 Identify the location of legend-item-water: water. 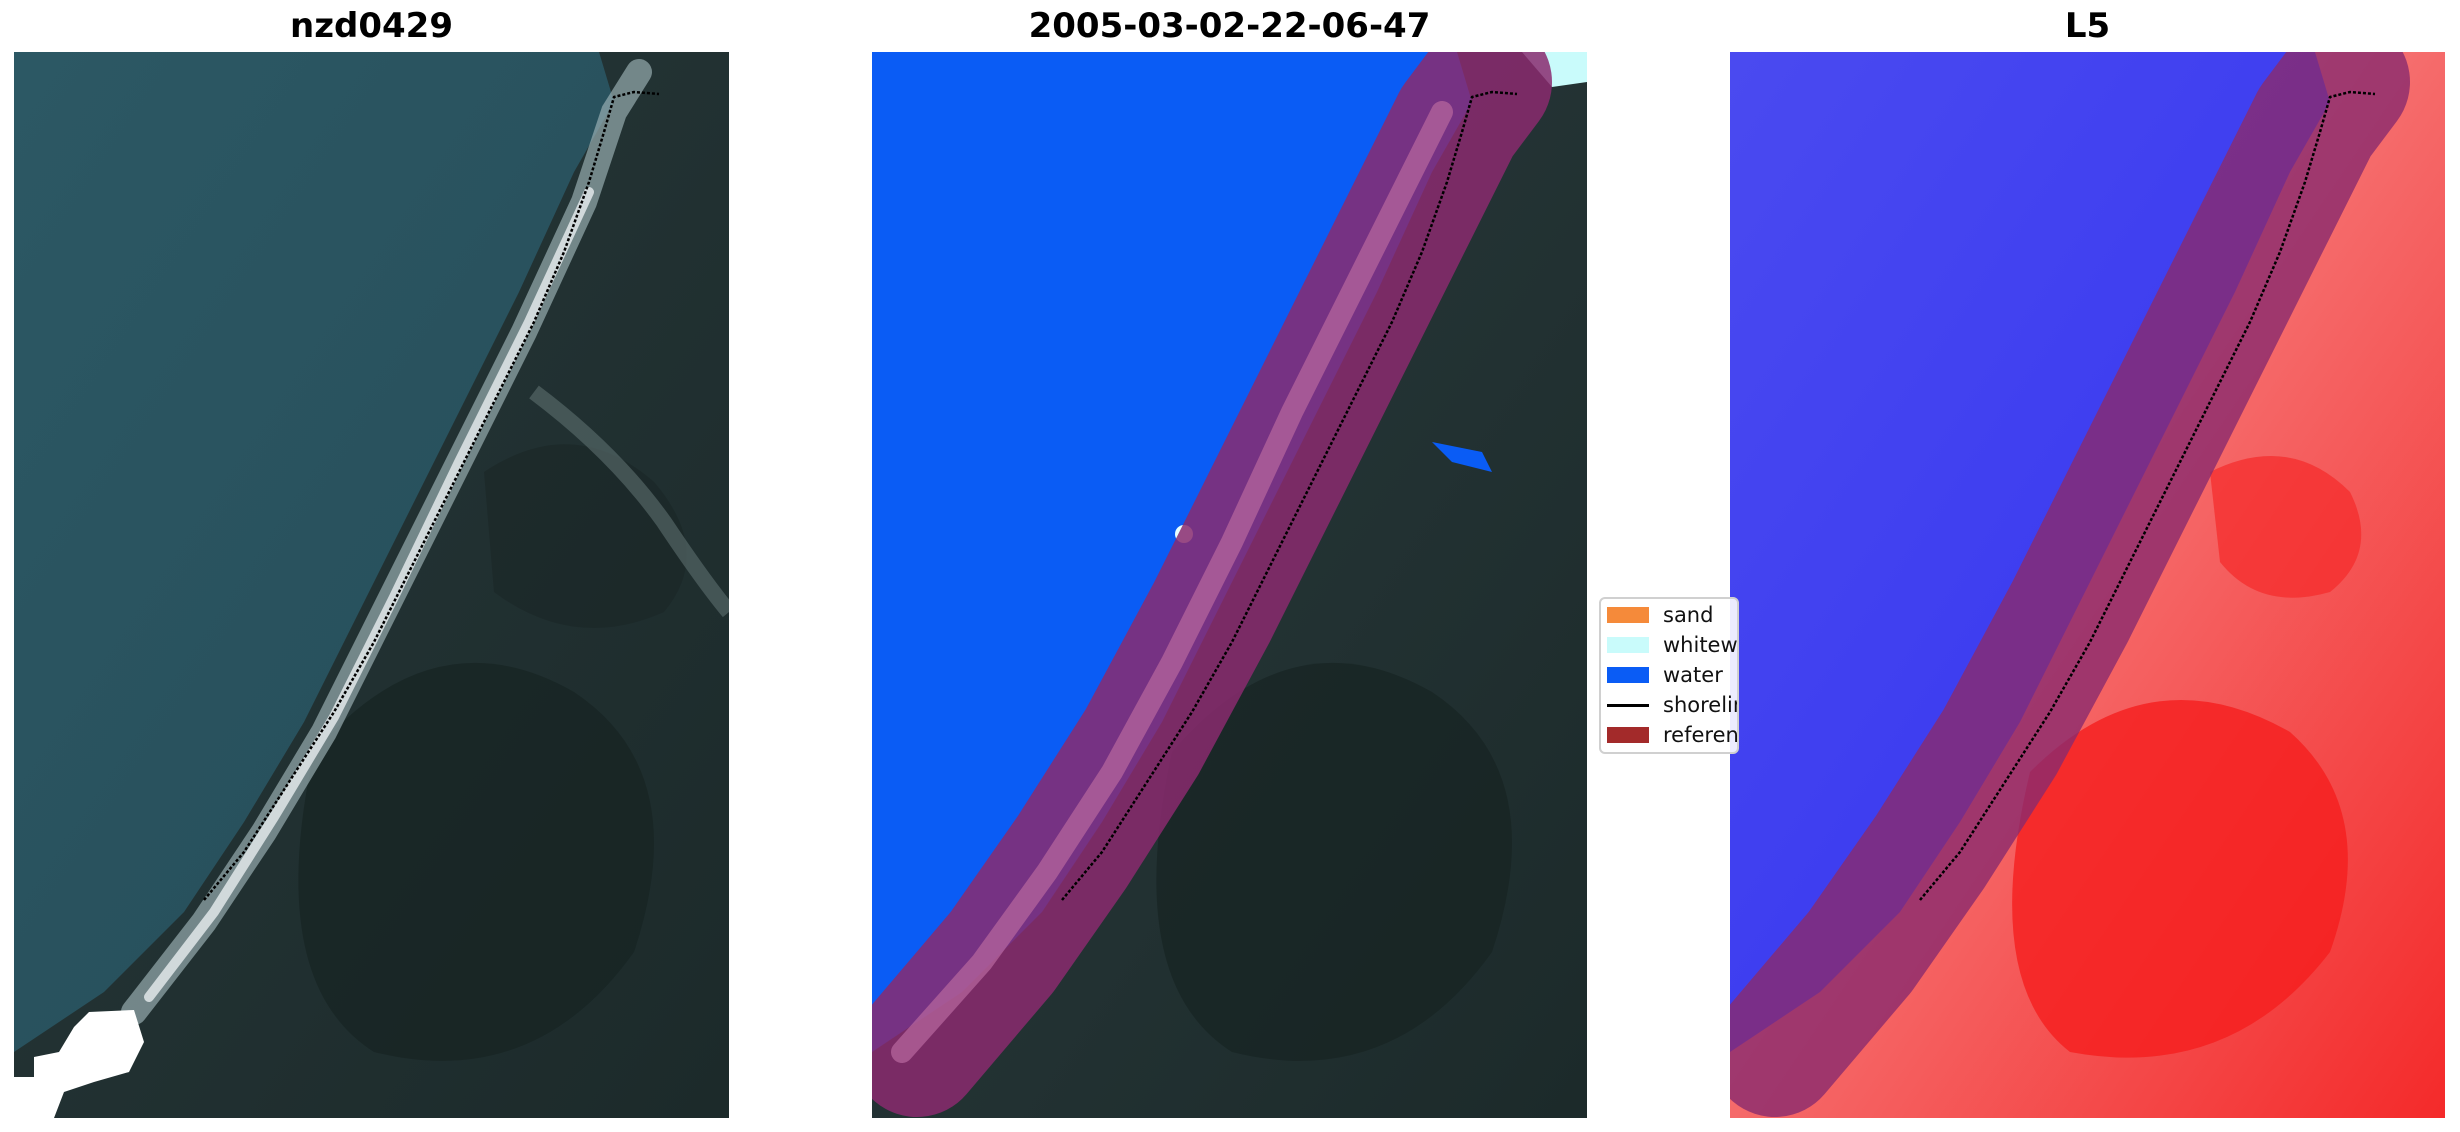
(1665, 675).